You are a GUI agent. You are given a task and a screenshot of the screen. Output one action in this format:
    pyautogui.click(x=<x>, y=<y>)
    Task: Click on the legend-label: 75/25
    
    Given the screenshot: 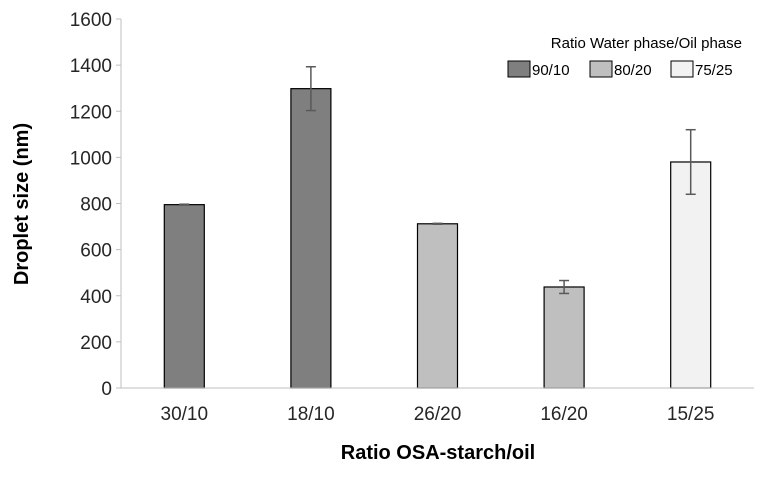 What is the action you would take?
    pyautogui.click(x=714, y=70)
    